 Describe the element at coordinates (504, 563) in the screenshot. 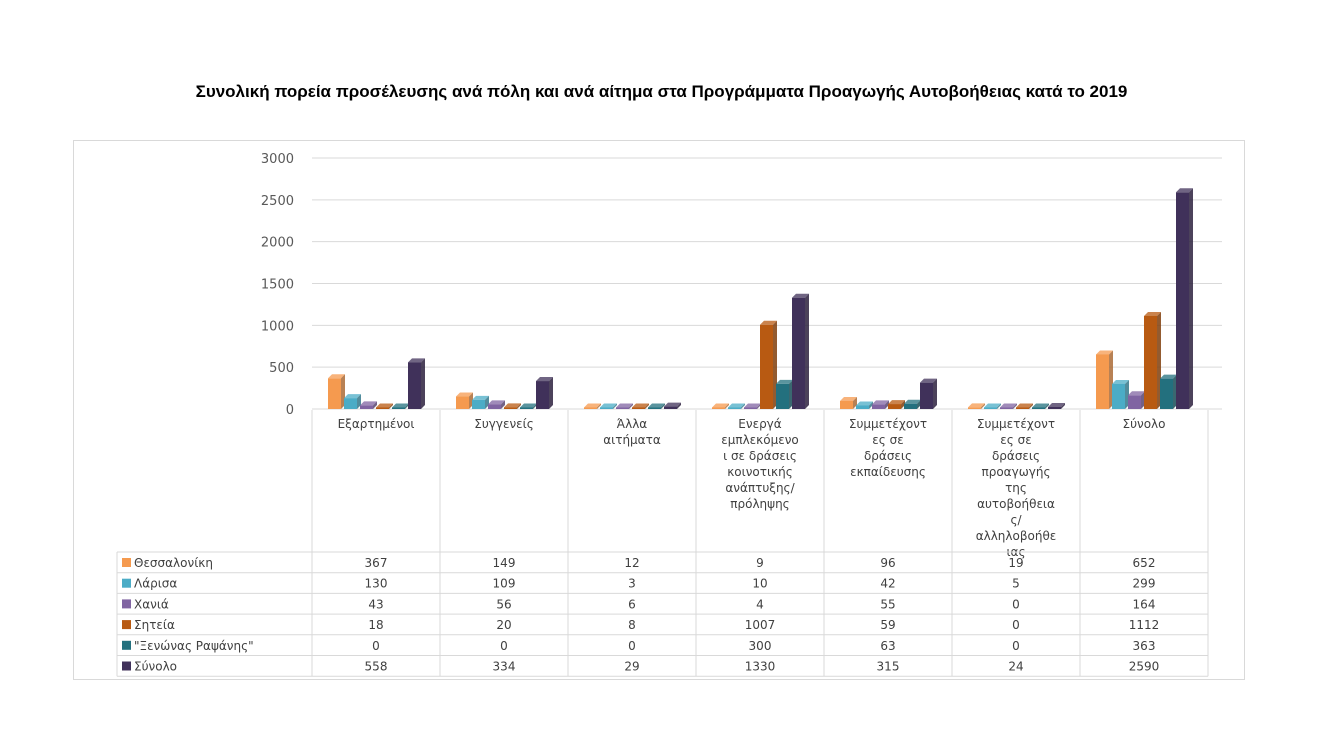

I see `table-cell: 149` at that location.